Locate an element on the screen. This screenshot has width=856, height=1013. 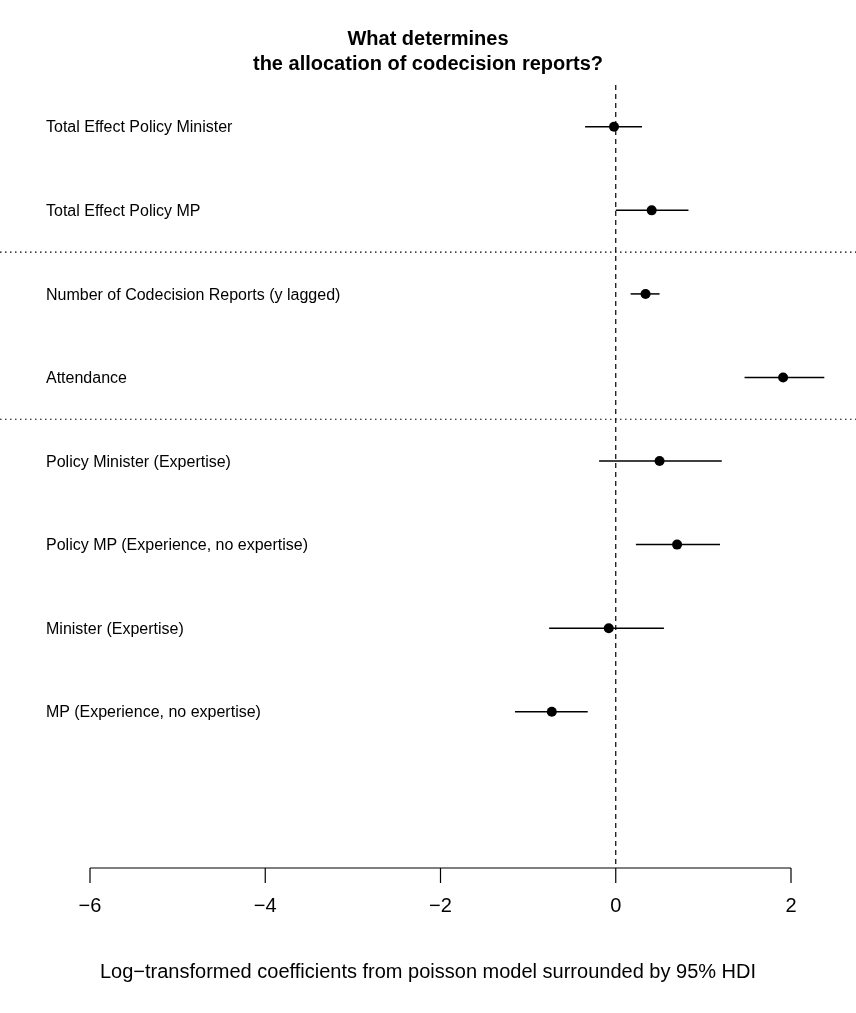
y-tick-label: Number of Codecision Reports (y lagged) is located at coordinates (193, 294).